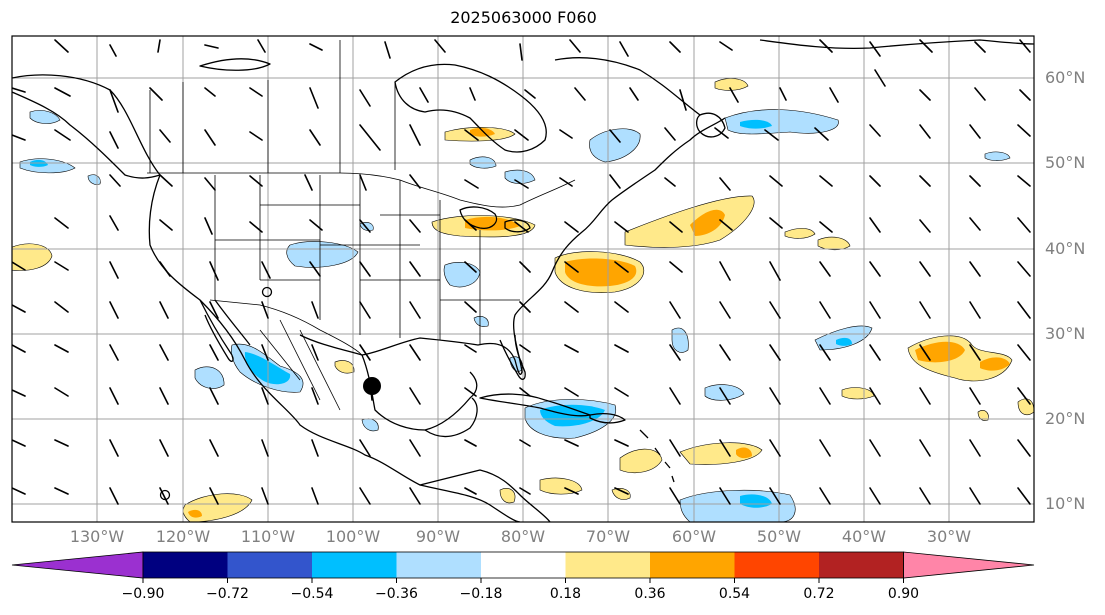 This screenshot has width=1105, height=615. What do you see at coordinates (372, 386) in the screenshot?
I see `station-marker` at bounding box center [372, 386].